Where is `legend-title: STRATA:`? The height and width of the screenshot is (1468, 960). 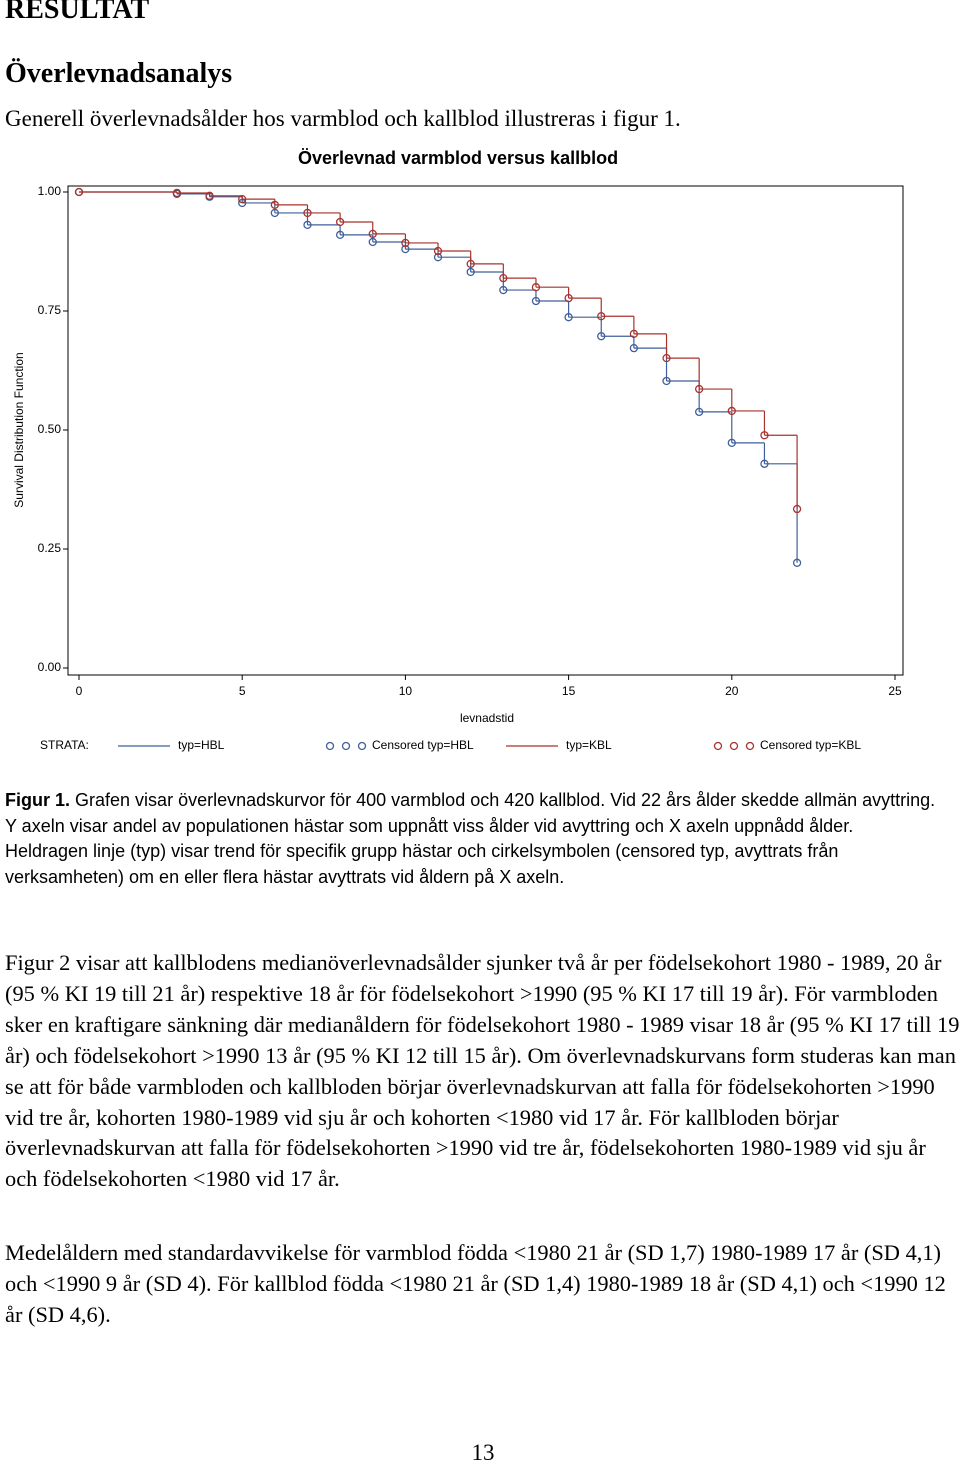 legend-title: STRATA: is located at coordinates (64, 745).